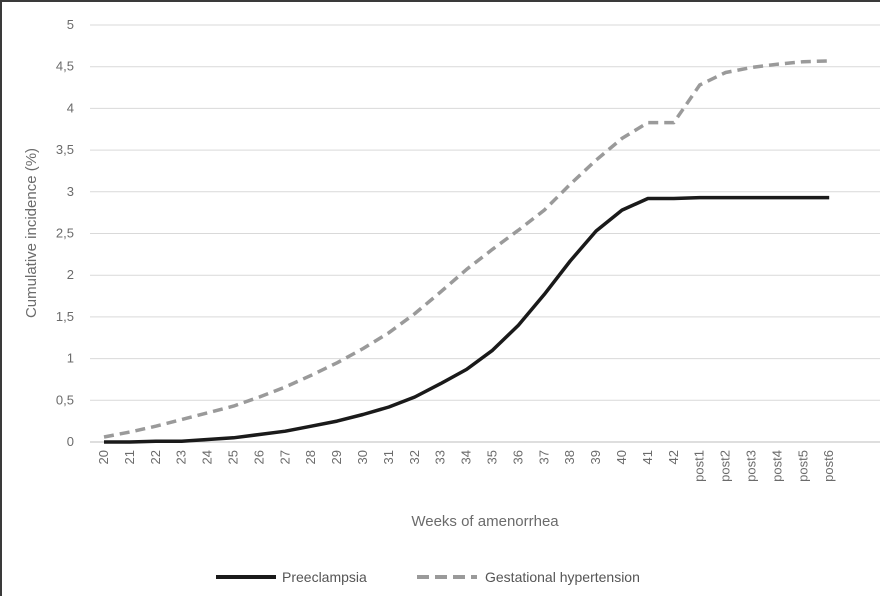  What do you see at coordinates (466, 457) in the screenshot?
I see `x-tick-label: 34` at bounding box center [466, 457].